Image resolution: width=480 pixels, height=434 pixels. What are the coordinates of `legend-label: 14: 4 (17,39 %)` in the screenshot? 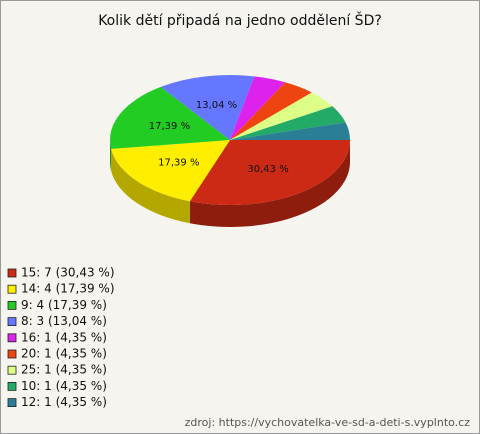 It's located at (68, 289).